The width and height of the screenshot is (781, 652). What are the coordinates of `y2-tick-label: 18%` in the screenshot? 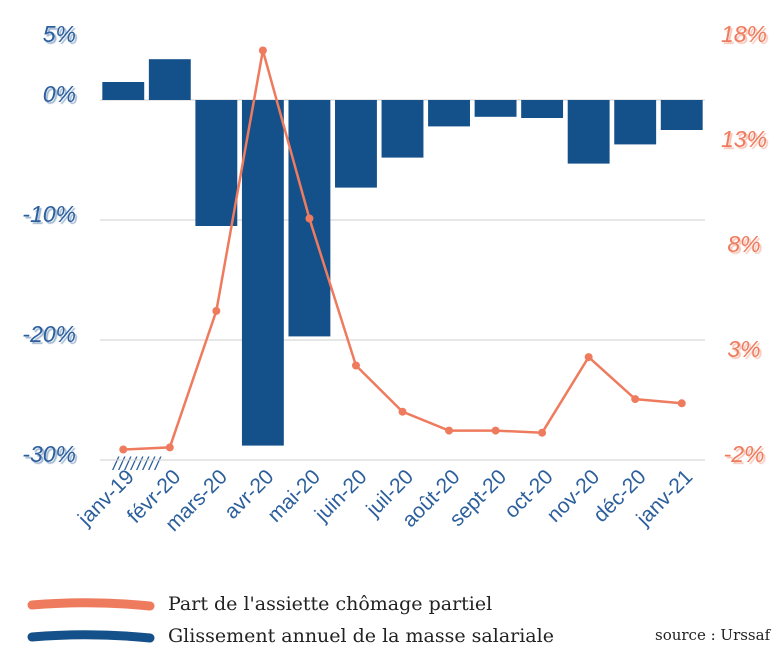 It's located at (744, 34).